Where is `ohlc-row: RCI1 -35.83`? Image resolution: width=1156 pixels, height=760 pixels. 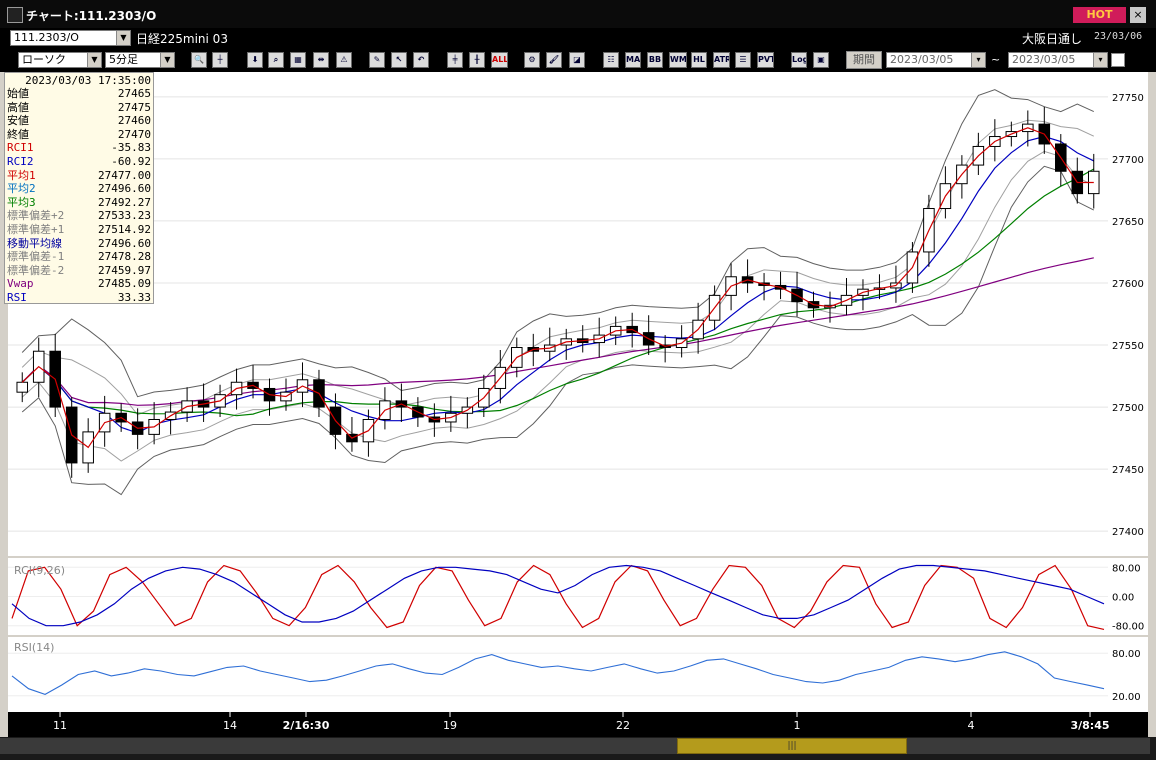
ohlc-row: RCI1 -35.83 is located at coordinates (80, 147).